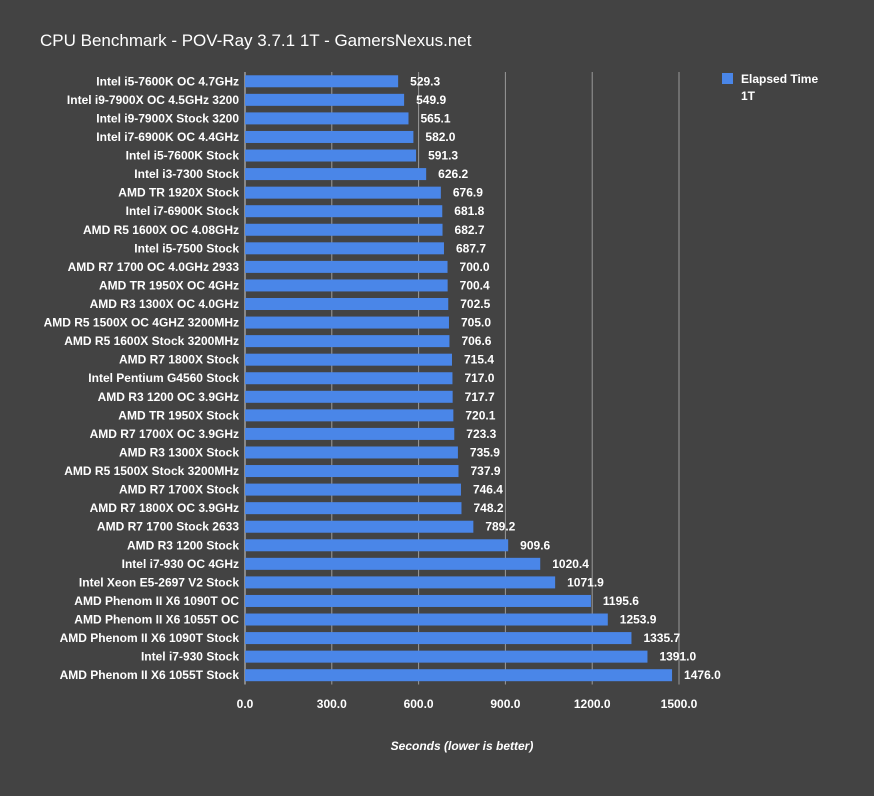 This screenshot has width=874, height=796. What do you see at coordinates (488, 490) in the screenshot?
I see `data-label: 746.4` at bounding box center [488, 490].